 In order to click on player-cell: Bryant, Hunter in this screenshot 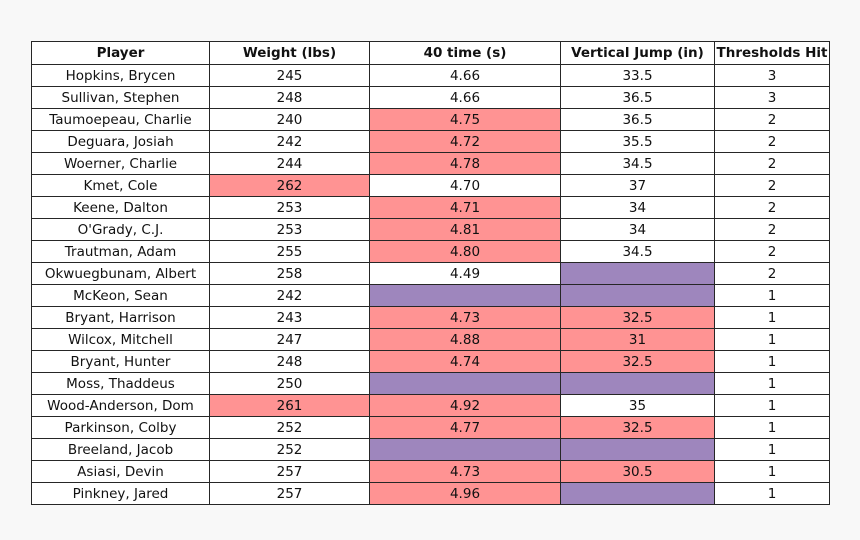, I will do `click(120, 361)`.